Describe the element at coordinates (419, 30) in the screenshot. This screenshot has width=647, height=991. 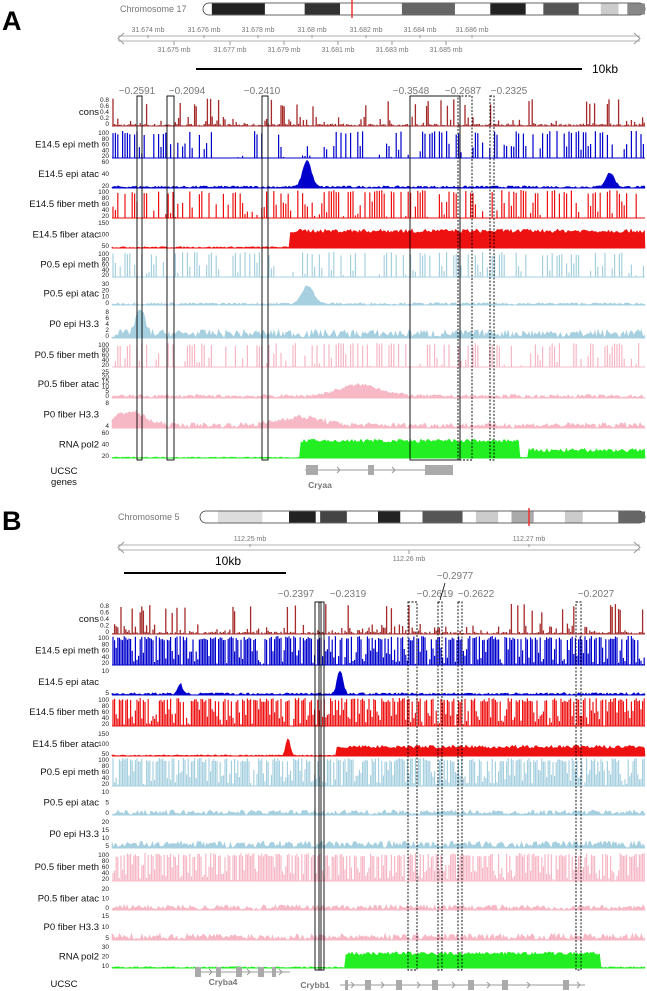
I see `axis-tick-label: 31.684 mb` at that location.